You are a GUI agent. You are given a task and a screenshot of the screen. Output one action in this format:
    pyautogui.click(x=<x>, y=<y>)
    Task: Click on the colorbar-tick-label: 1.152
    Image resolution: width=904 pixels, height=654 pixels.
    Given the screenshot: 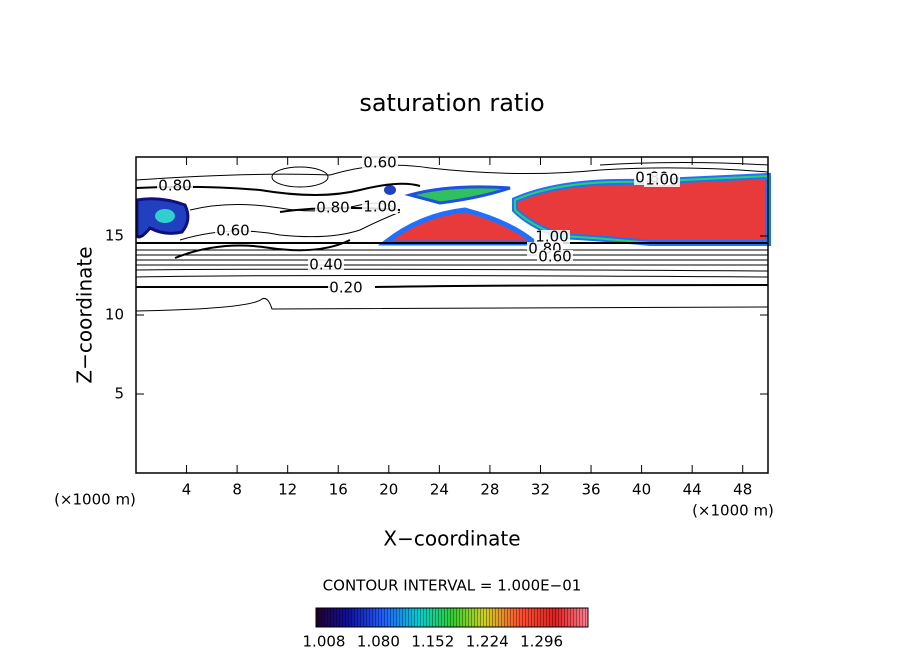 What is the action you would take?
    pyautogui.click(x=432, y=642)
    